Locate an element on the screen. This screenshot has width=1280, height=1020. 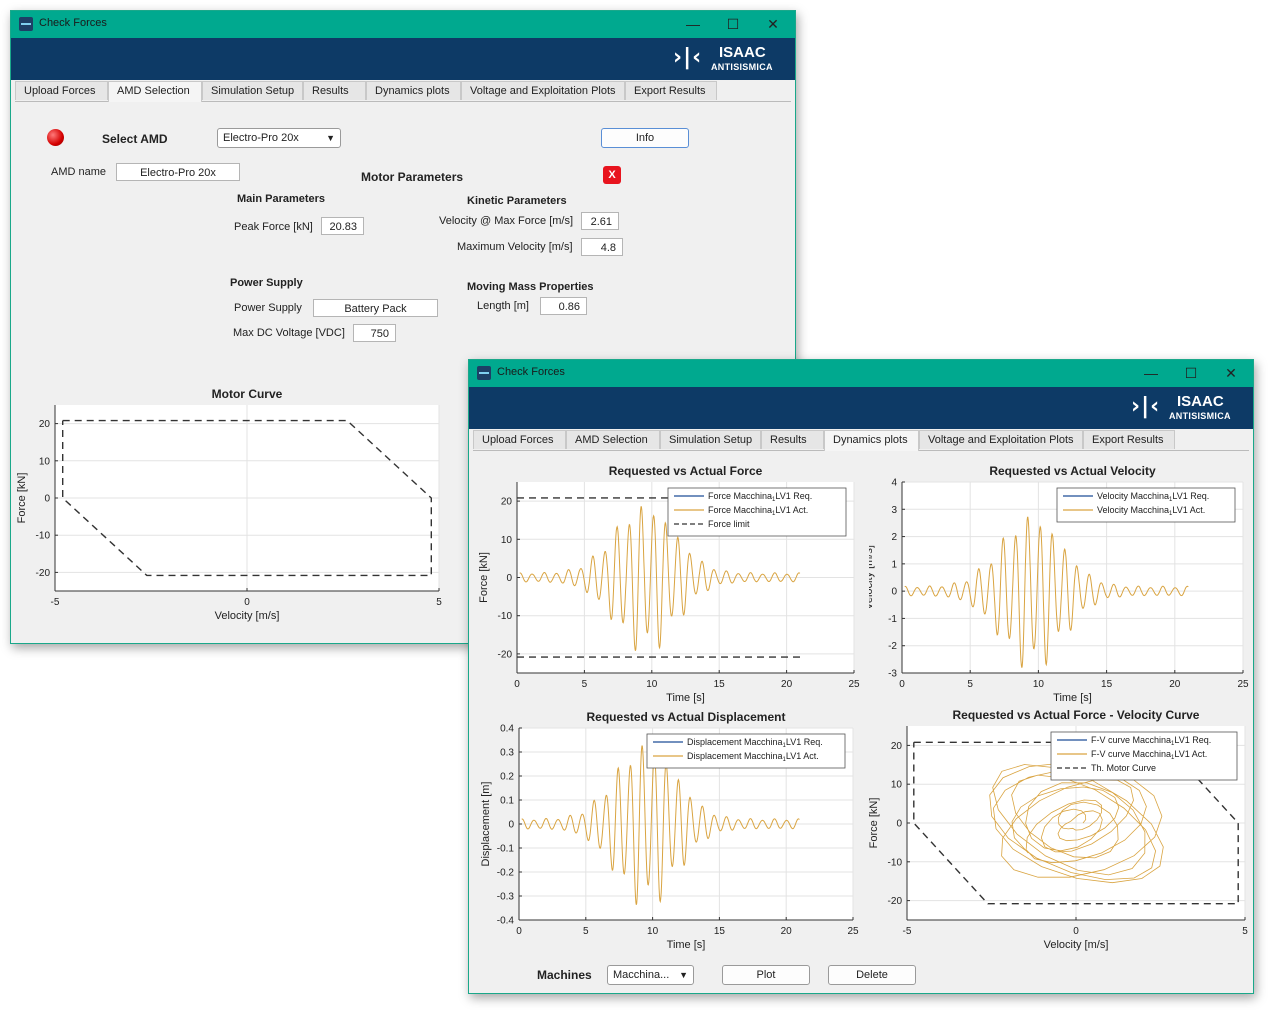
x-tick-label: 15 is located at coordinates (720, 684).